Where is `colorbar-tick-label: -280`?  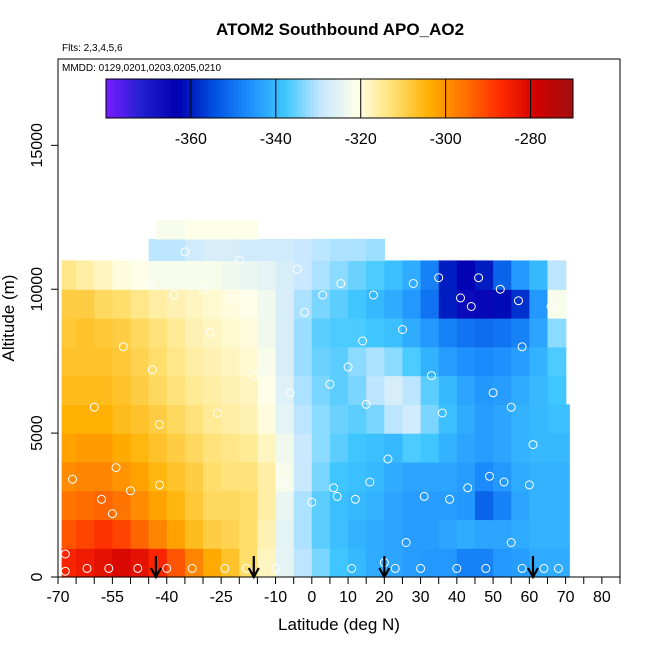 colorbar-tick-label: -280 is located at coordinates (531, 139).